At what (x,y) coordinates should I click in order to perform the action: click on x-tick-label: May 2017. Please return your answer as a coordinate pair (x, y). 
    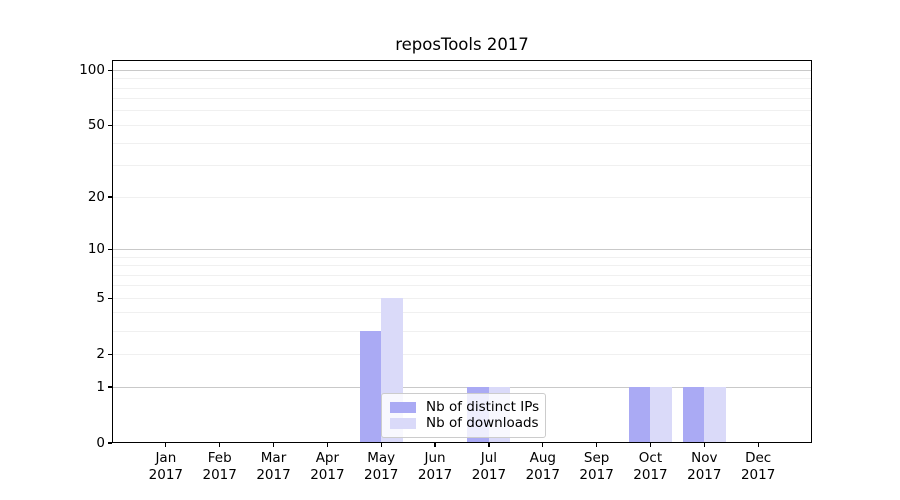
    Looking at the image, I should click on (381, 467).